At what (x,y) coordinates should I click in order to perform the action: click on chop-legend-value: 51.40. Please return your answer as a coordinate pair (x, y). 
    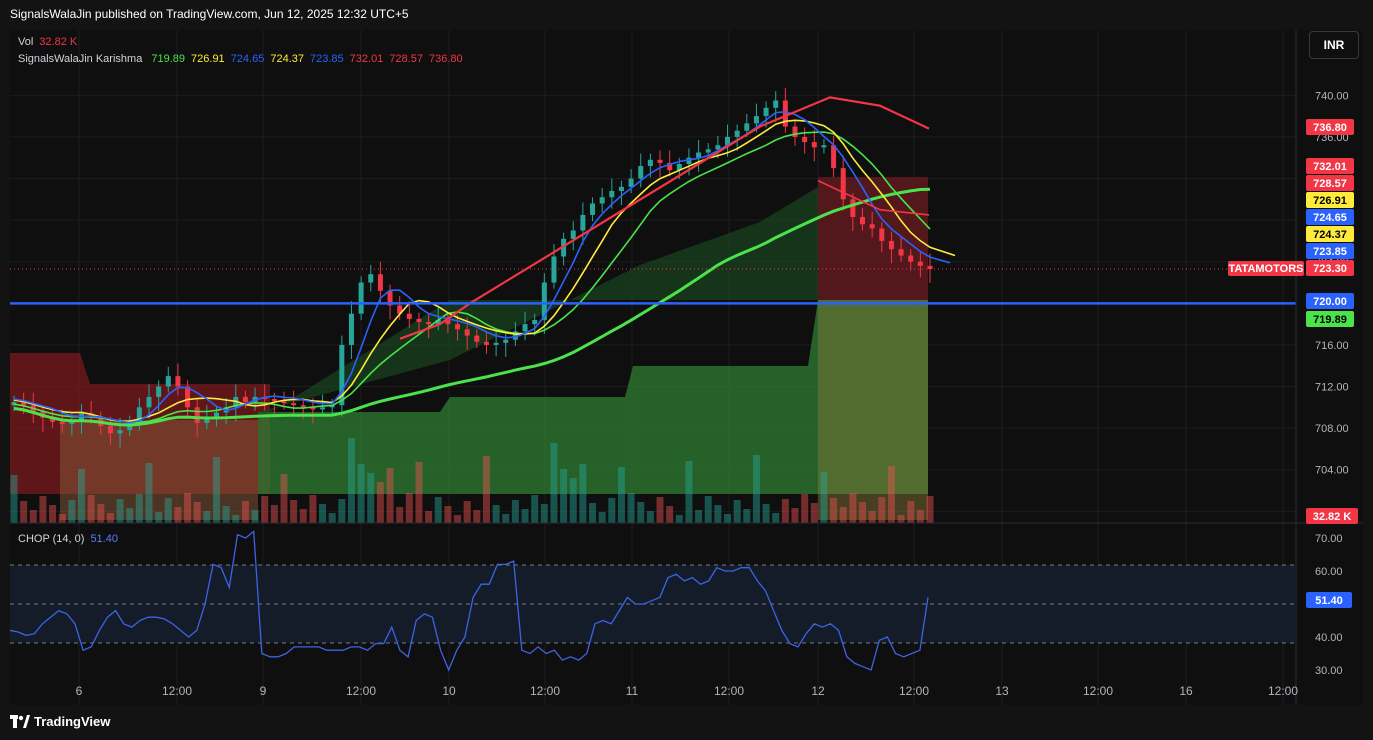
    Looking at the image, I should click on (104, 539).